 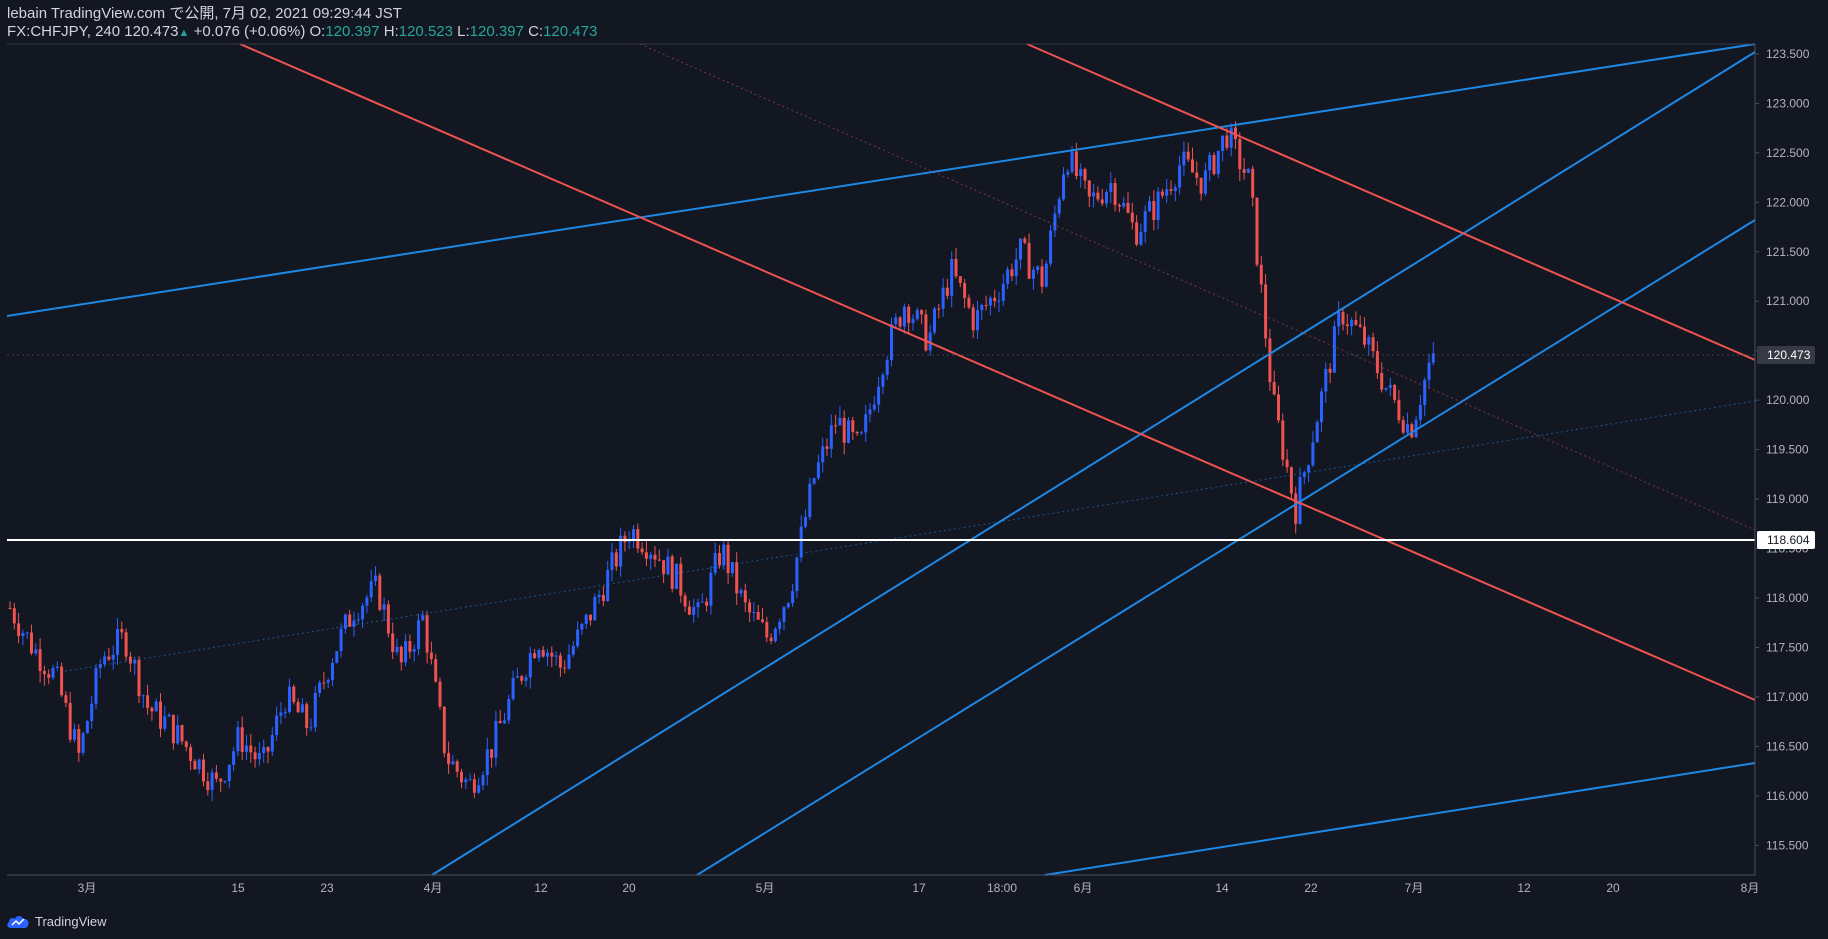 I want to click on x-tick-label: 20, so click(x=629, y=888).